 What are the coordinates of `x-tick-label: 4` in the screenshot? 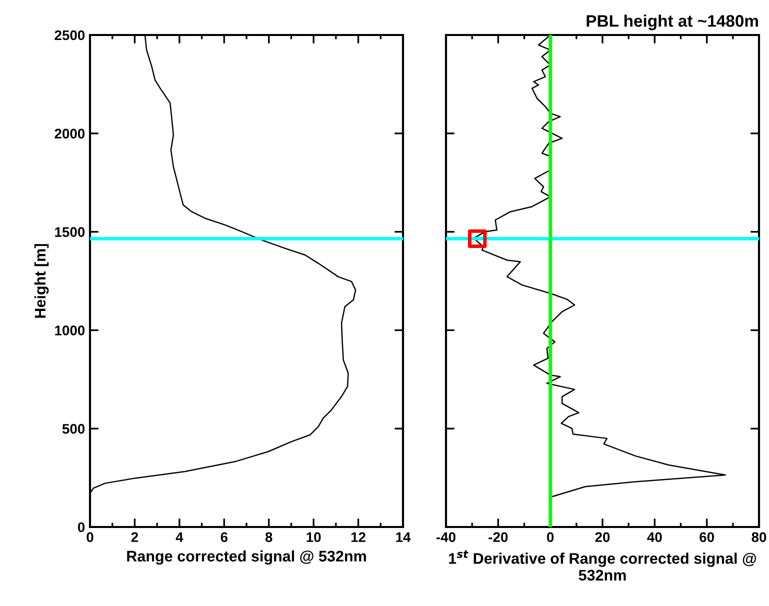 It's located at (180, 537).